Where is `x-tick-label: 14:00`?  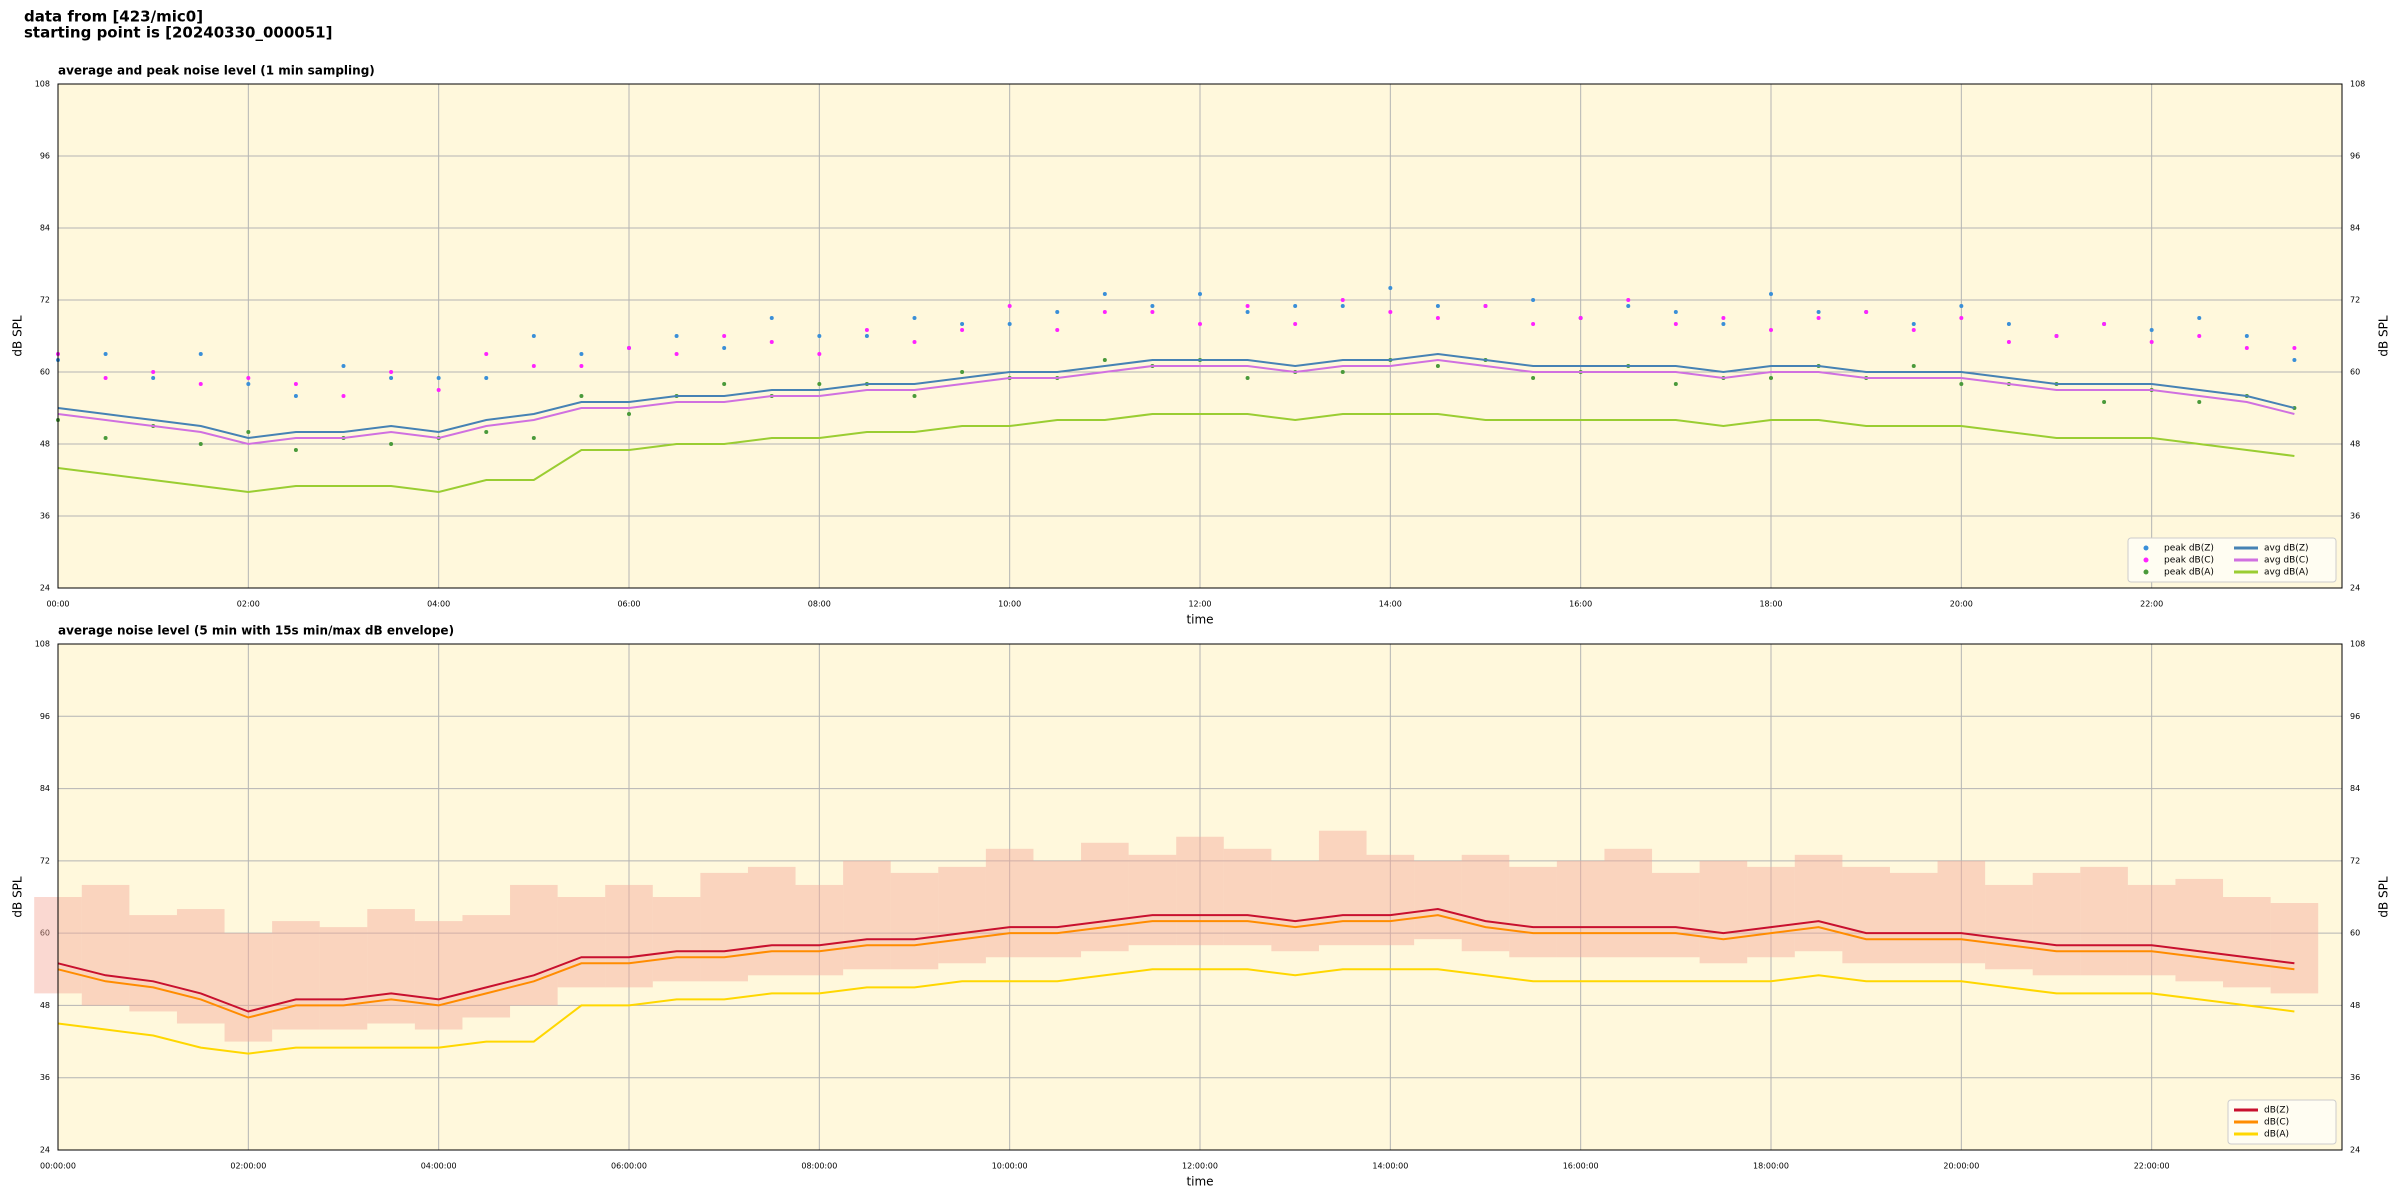 x-tick-label: 14:00 is located at coordinates (1390, 604).